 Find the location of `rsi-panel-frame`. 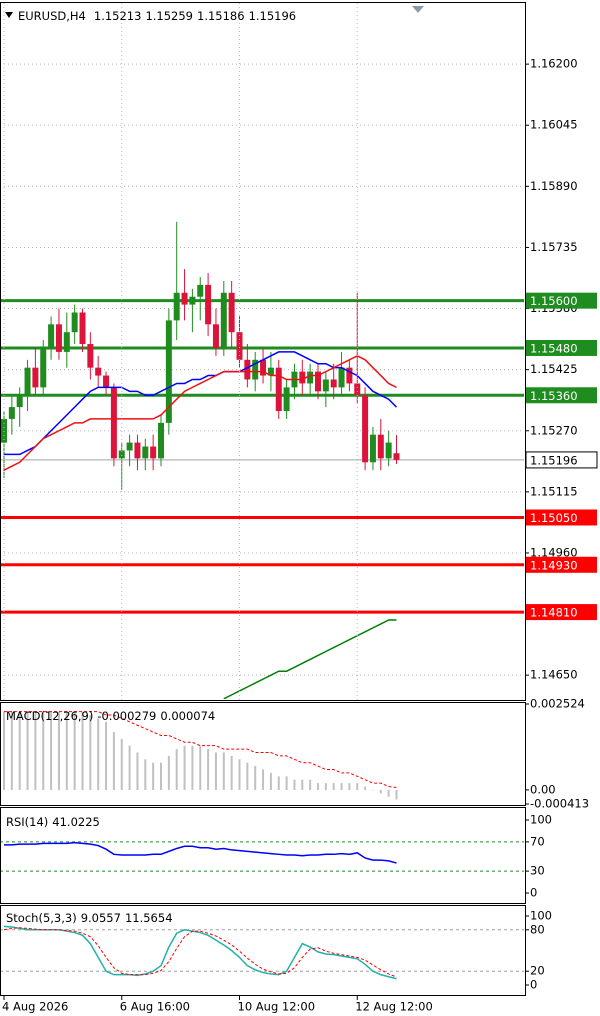

rsi-panel-frame is located at coordinates (263, 855).